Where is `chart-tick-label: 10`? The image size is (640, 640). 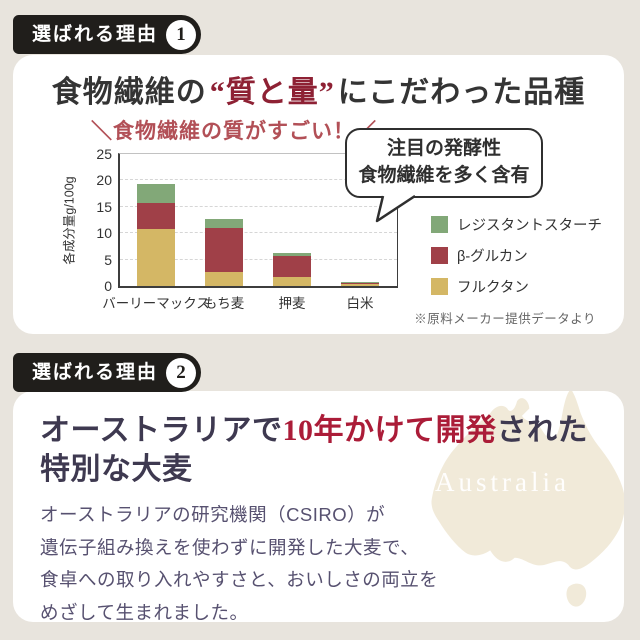 chart-tick-label: 10 is located at coordinates (104, 233).